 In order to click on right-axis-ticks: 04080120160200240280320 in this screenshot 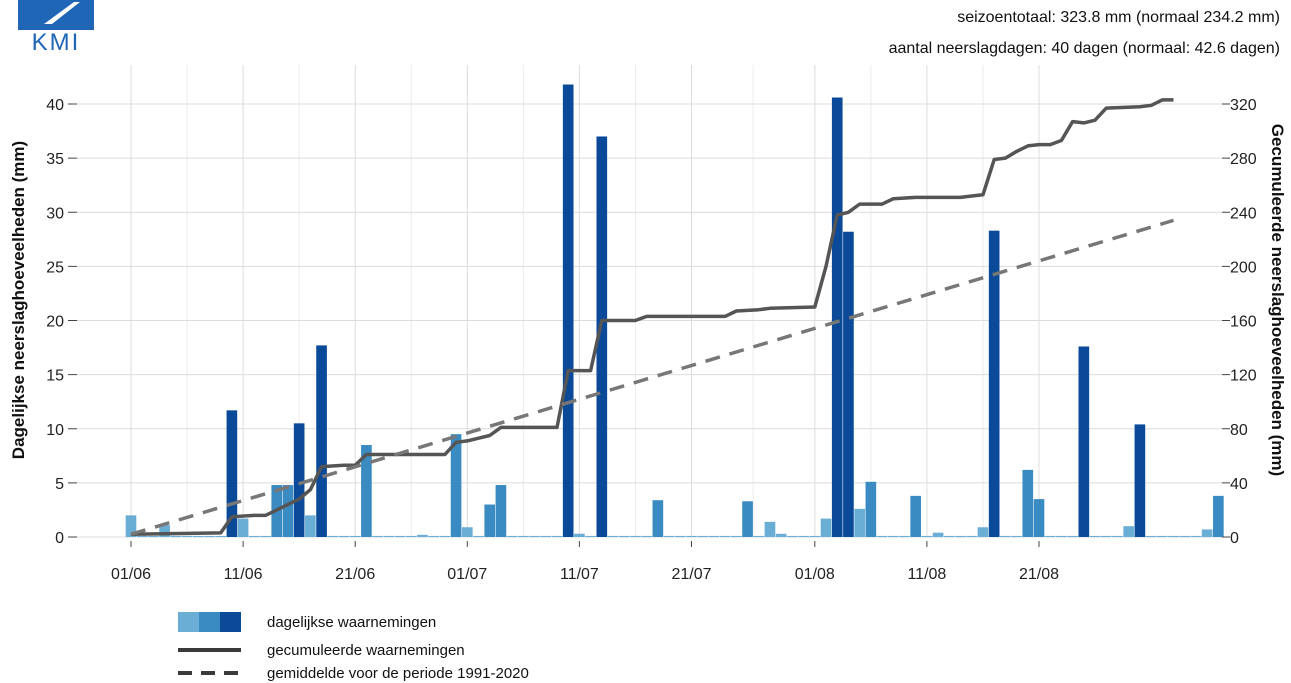, I will do `click(1239, 322)`.